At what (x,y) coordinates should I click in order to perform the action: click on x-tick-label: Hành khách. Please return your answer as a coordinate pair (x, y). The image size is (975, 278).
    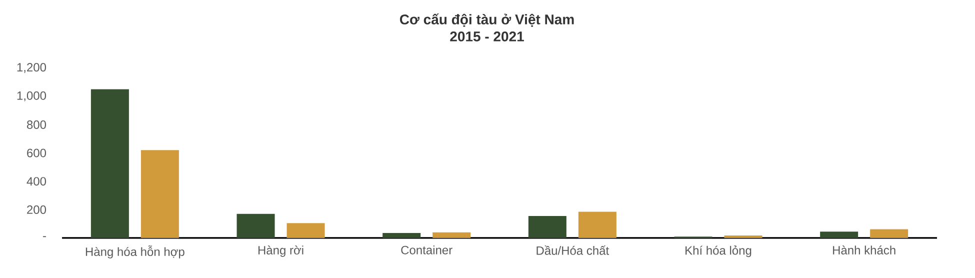
    Looking at the image, I should click on (864, 250).